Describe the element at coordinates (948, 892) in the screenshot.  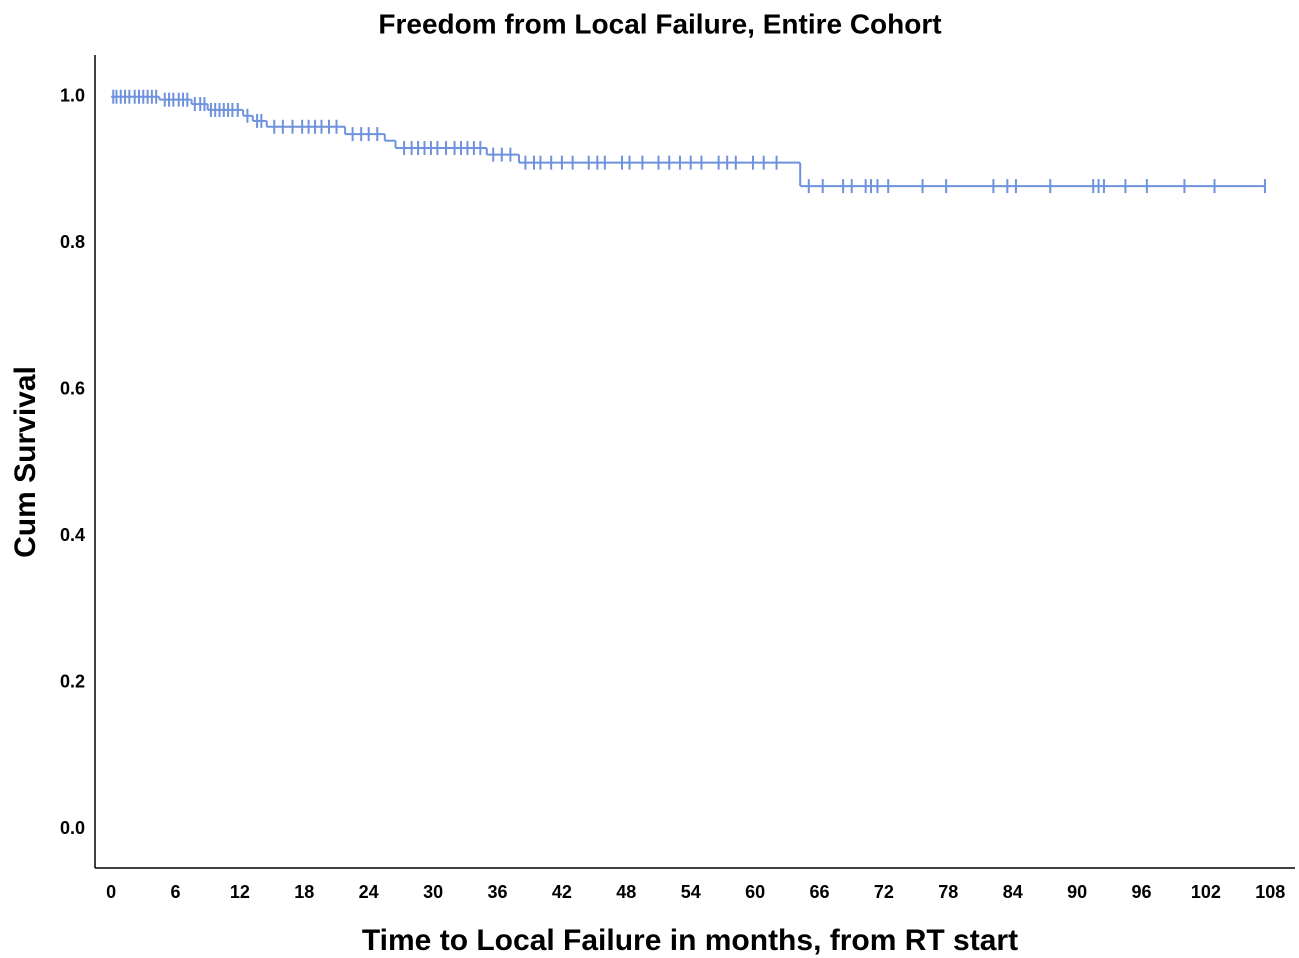
I see `x-tick-label: 78` at that location.